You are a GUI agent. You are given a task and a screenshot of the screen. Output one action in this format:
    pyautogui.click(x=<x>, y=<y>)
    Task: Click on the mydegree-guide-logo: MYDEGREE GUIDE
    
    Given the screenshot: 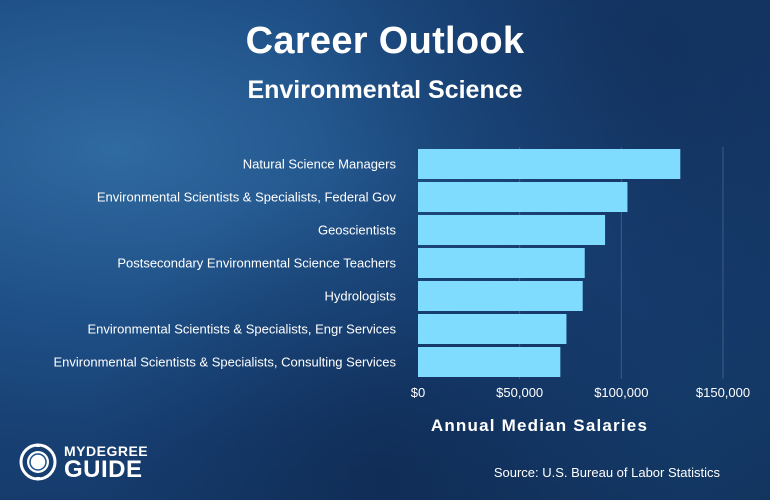 What is the action you would take?
    pyautogui.click(x=93, y=464)
    